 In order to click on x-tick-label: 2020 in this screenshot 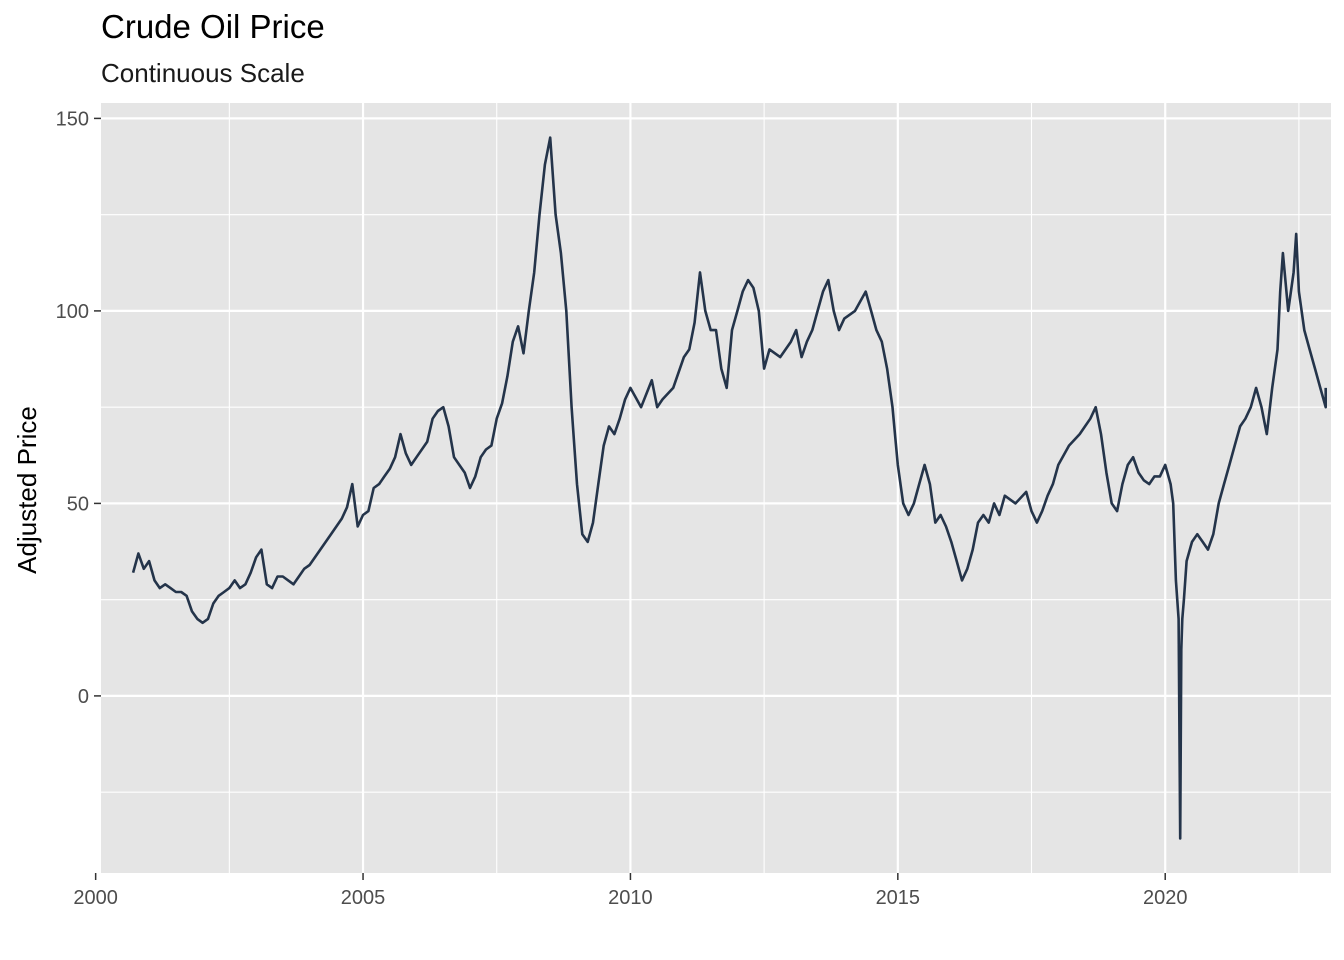, I will do `click(1165, 898)`.